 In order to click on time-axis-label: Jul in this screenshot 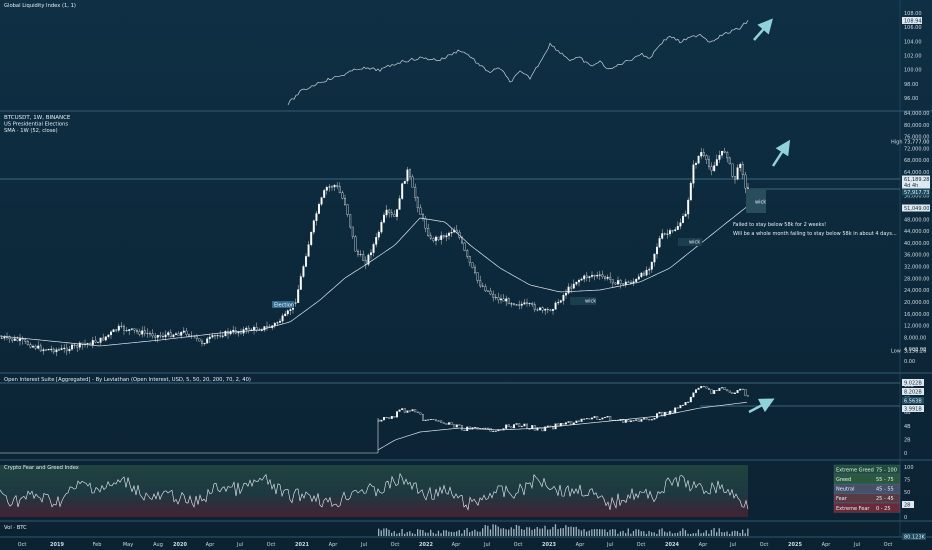, I will do `click(363, 545)`.